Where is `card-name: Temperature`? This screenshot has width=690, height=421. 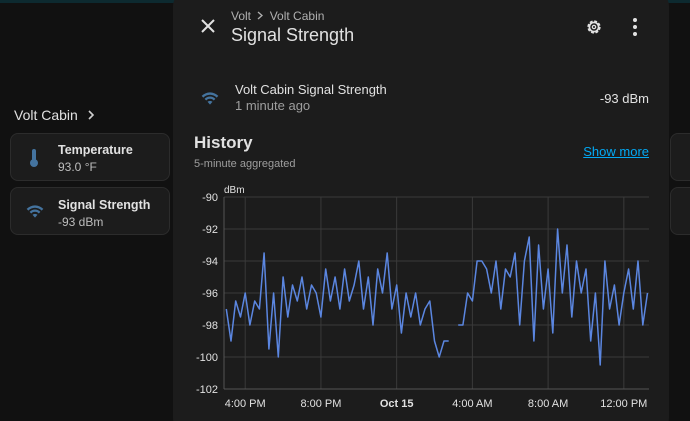 card-name: Temperature is located at coordinates (95, 150).